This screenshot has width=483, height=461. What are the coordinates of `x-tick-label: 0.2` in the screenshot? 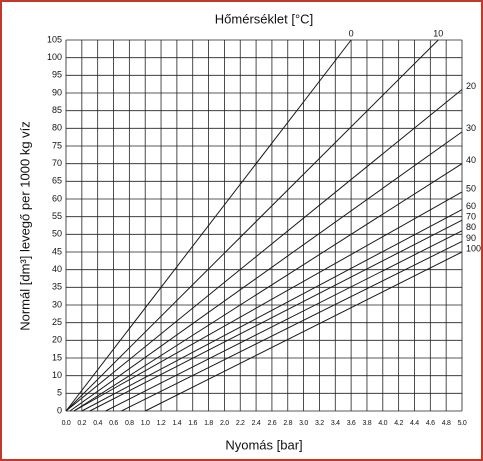 It's located at (81, 423).